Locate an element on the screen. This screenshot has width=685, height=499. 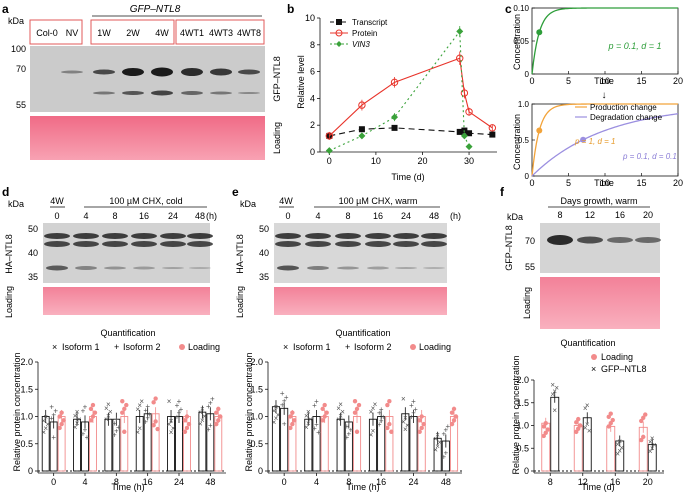
lane-label: 4W is located at coordinates (162, 33).